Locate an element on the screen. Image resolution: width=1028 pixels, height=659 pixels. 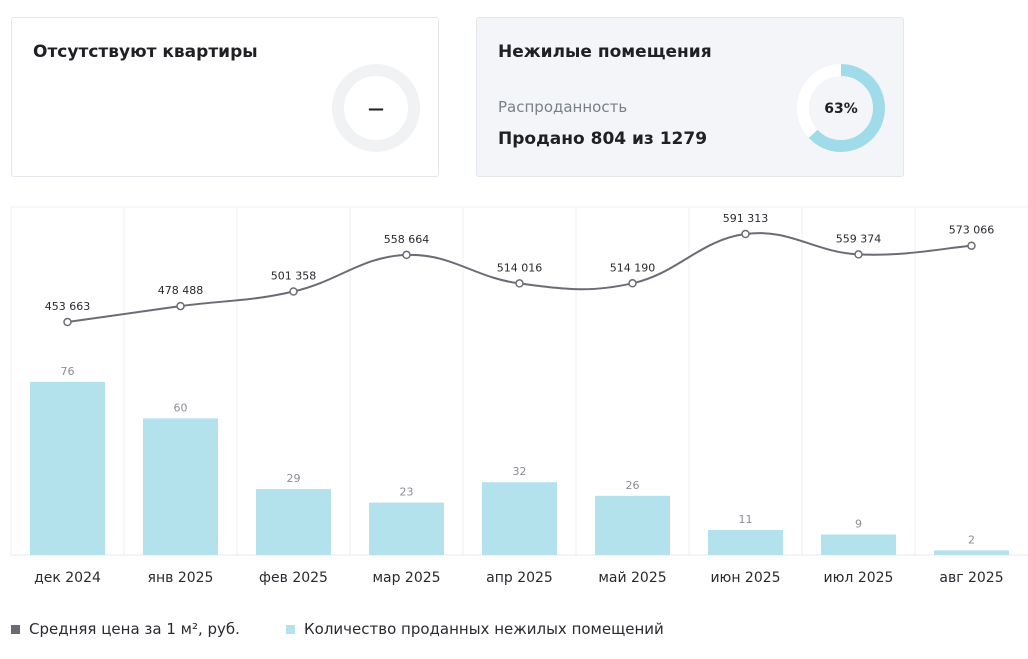
card-title: Отсутствуют квартиры is located at coordinates (145, 52).